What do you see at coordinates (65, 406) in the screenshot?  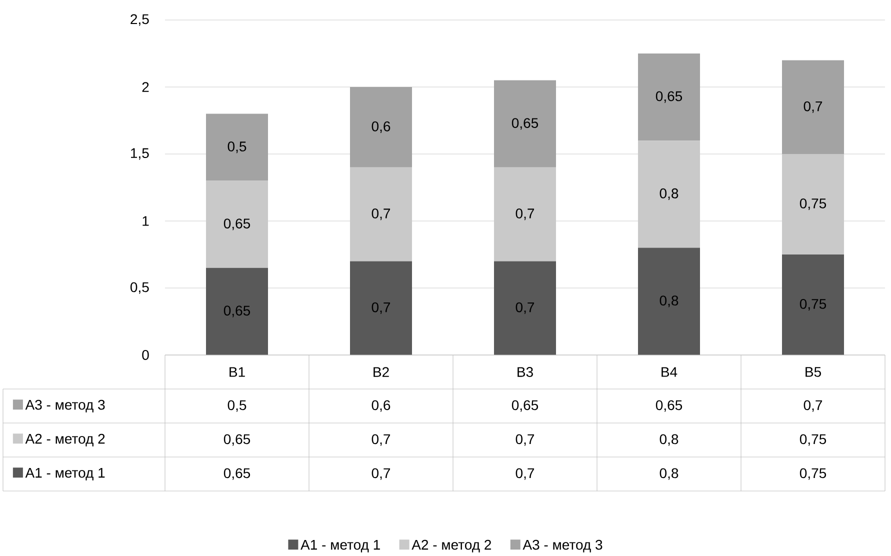 I see `legend-label: А3 - метод 3` at bounding box center [65, 406].